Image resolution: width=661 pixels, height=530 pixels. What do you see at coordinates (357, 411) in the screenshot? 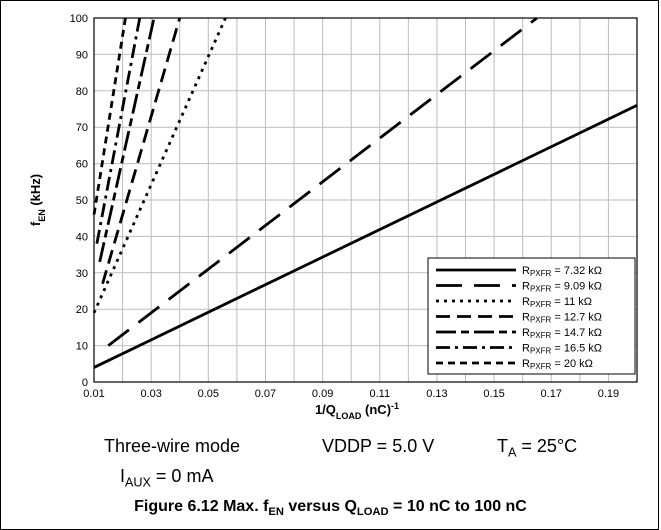
I see `x-axis-label: 1/QLOAD (nC)-1` at bounding box center [357, 411].